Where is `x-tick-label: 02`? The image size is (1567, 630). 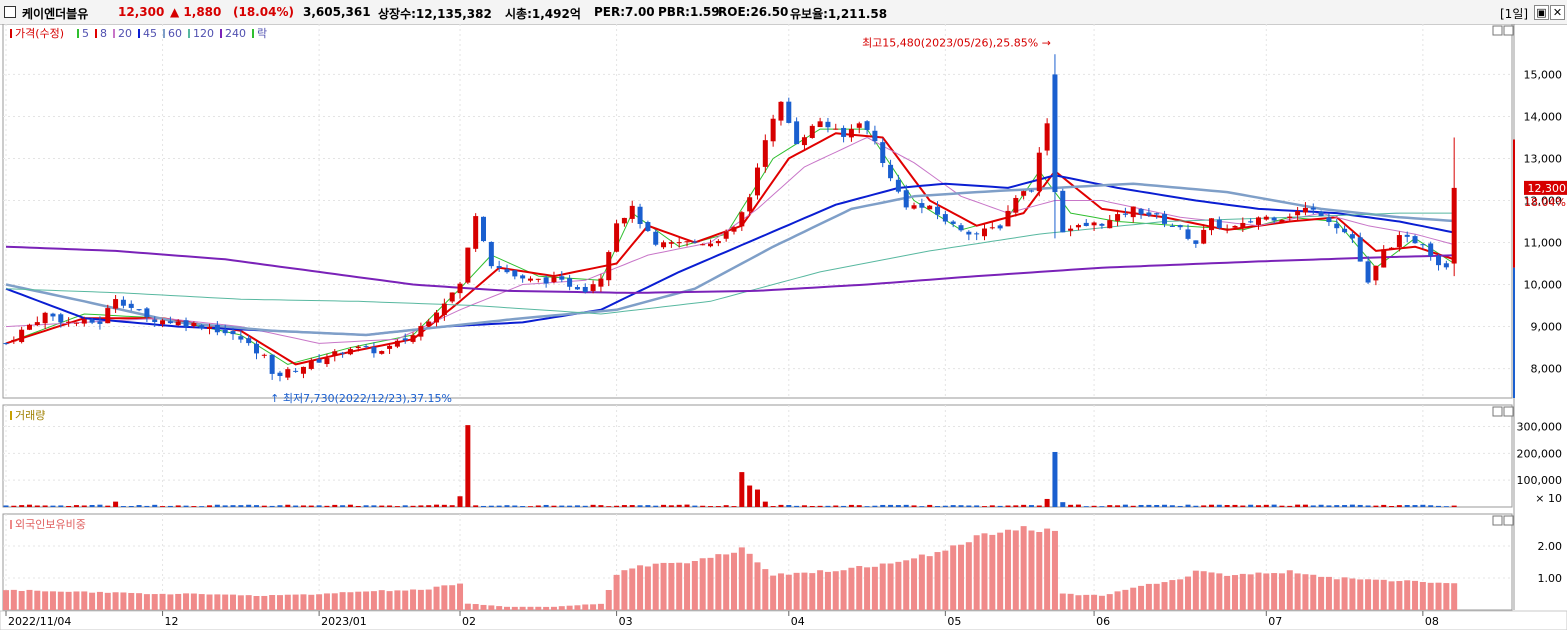 x-tick-label: 02 is located at coordinates (469, 621).